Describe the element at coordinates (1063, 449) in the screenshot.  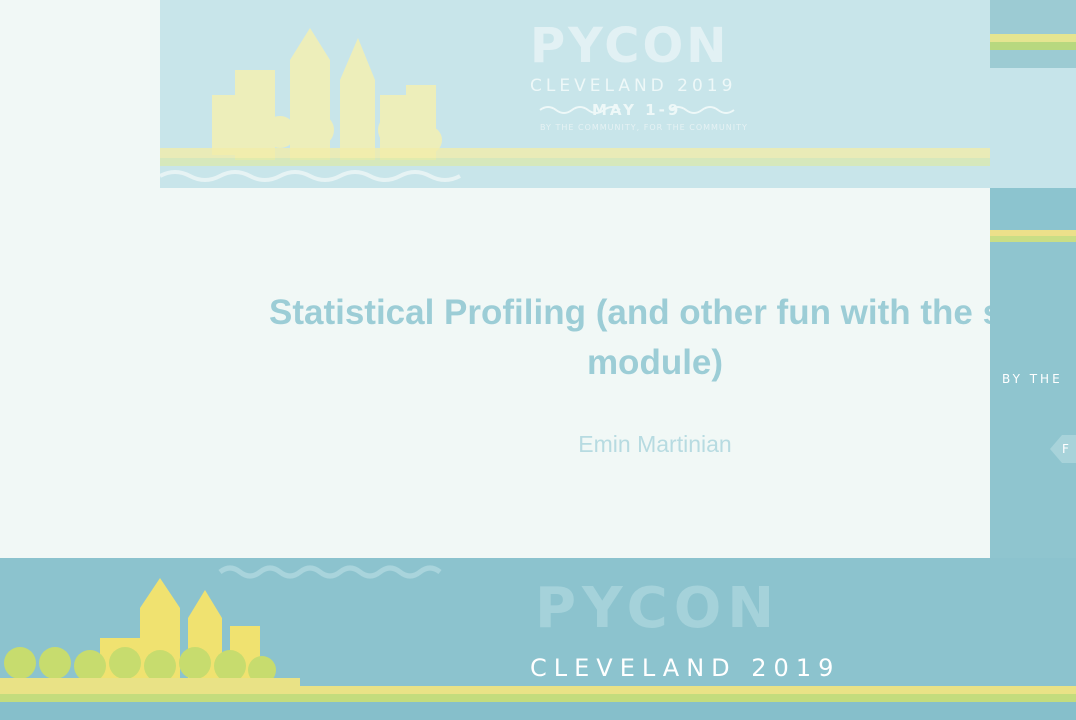
I see `side-f-tag: F` at that location.